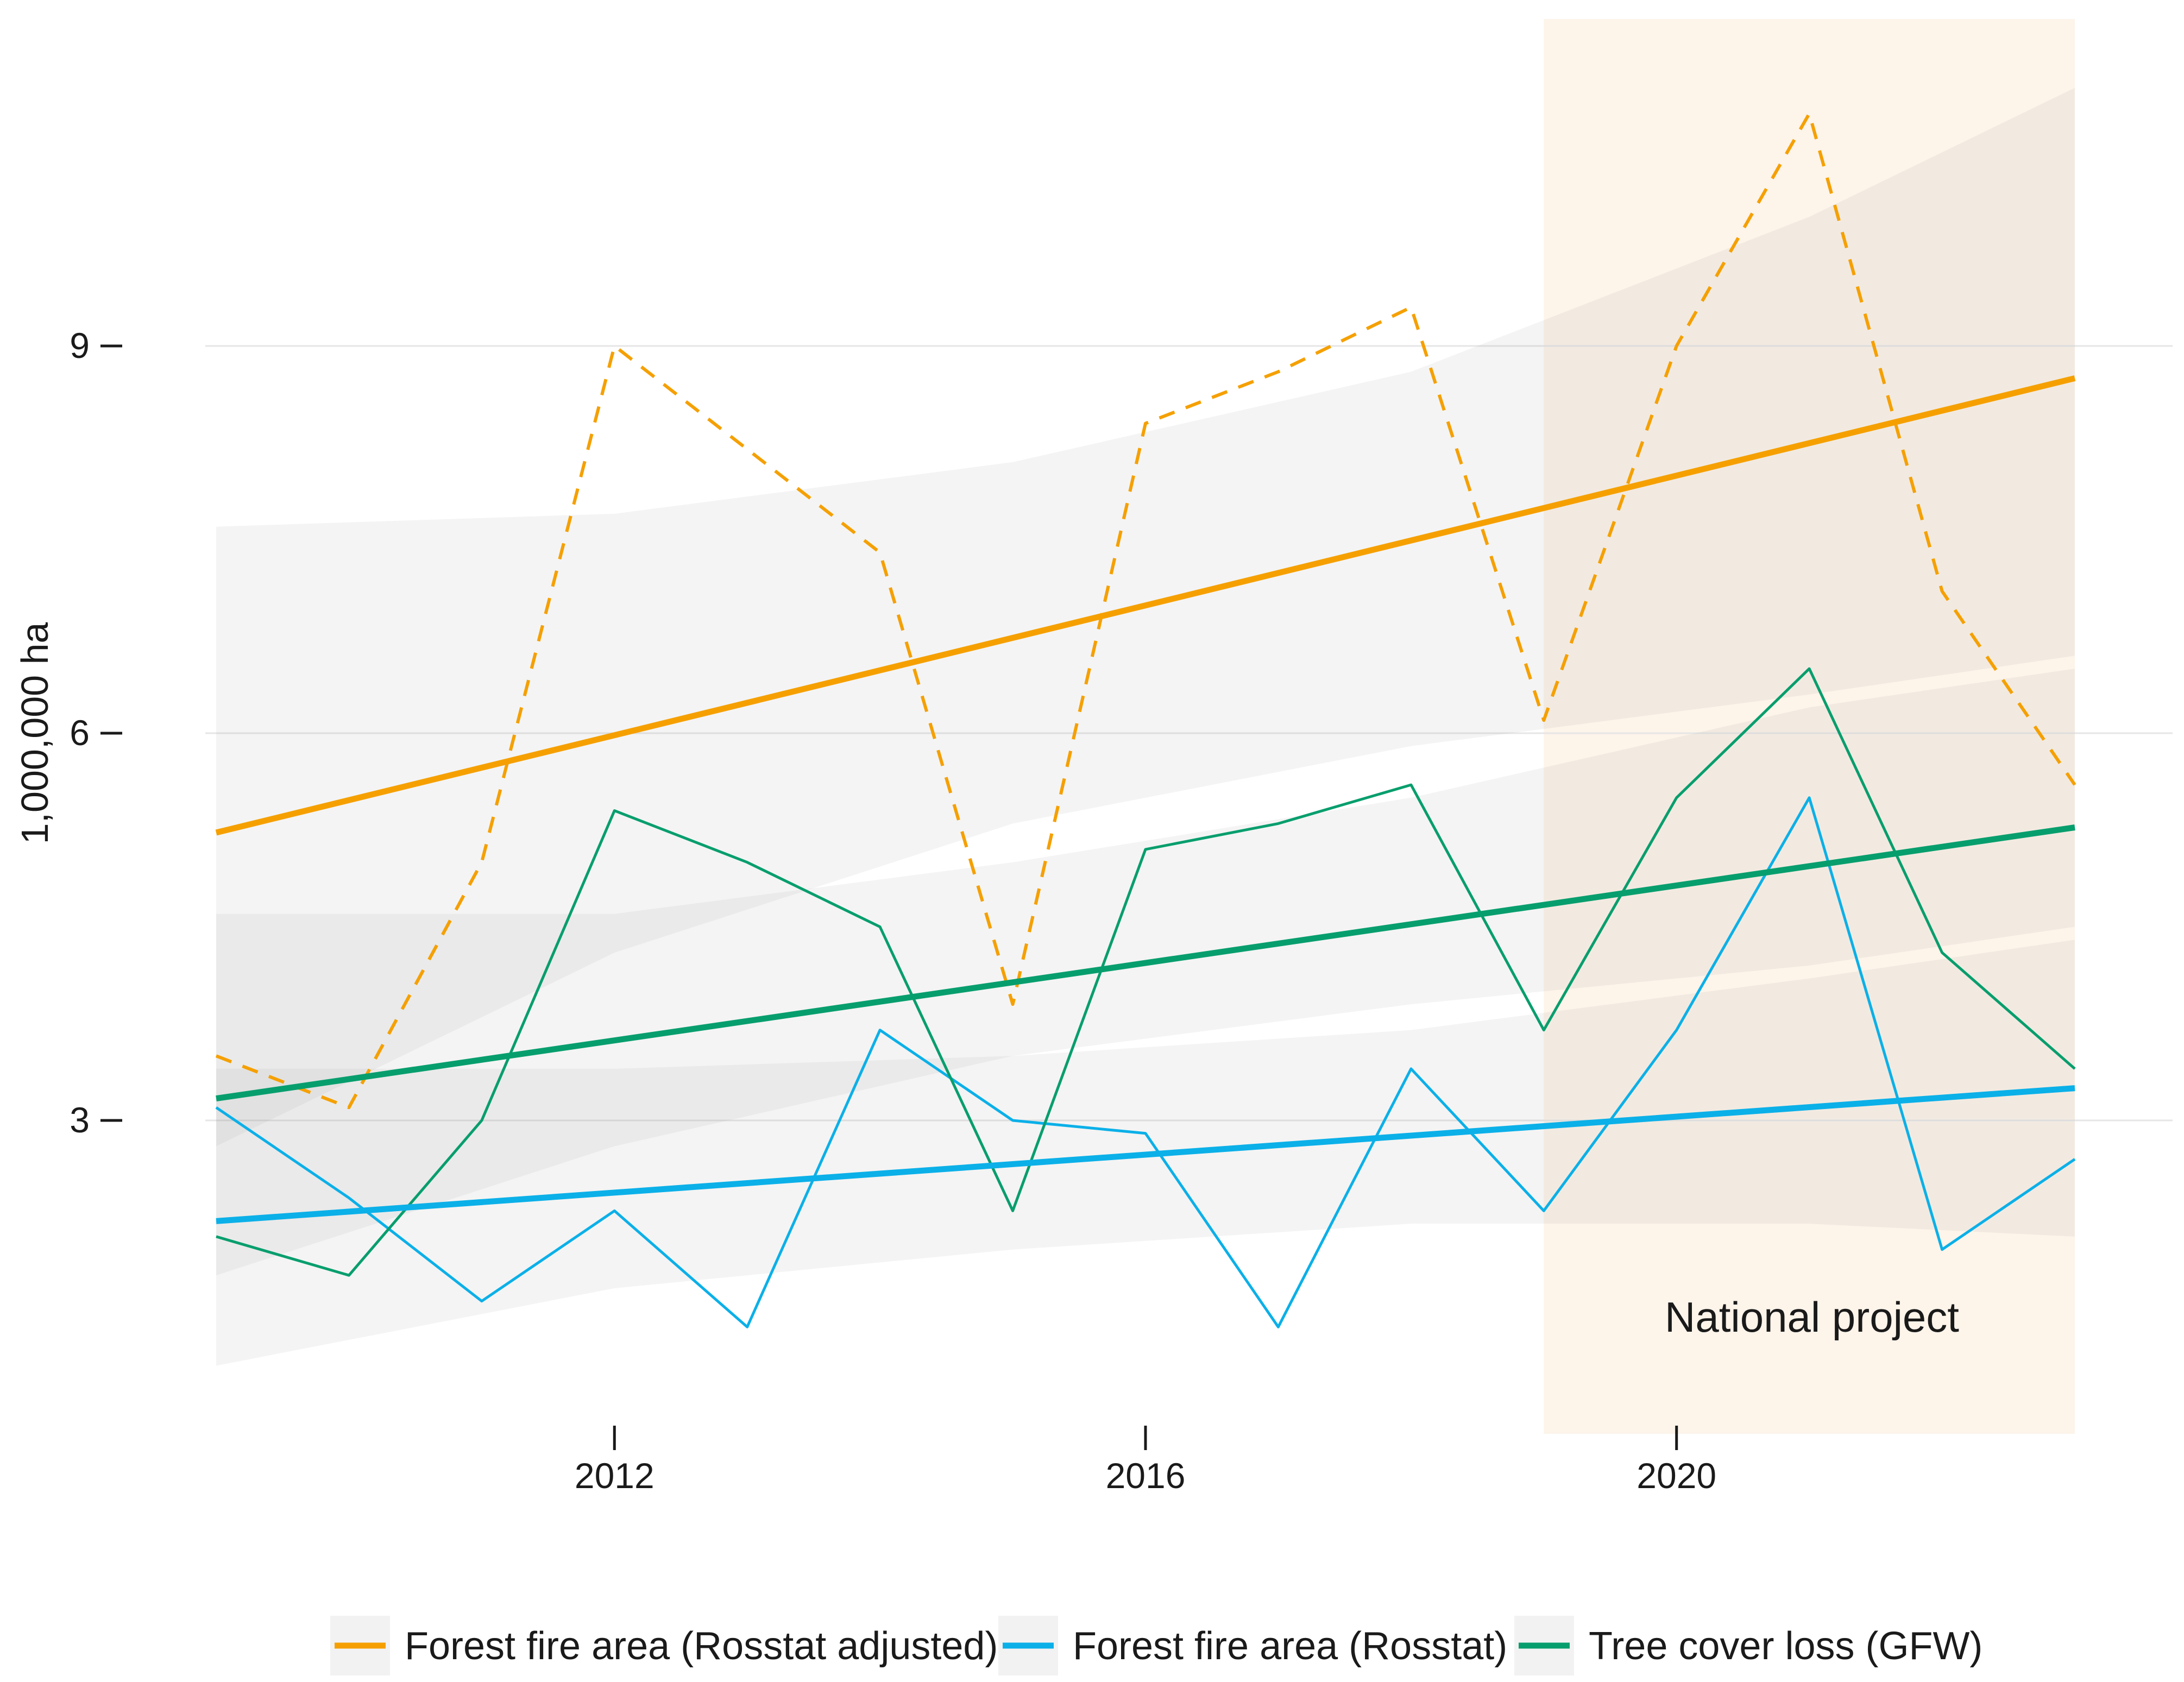  What do you see at coordinates (1809, 114) in the screenshot?
I see `data-point-series-1-2021` at bounding box center [1809, 114].